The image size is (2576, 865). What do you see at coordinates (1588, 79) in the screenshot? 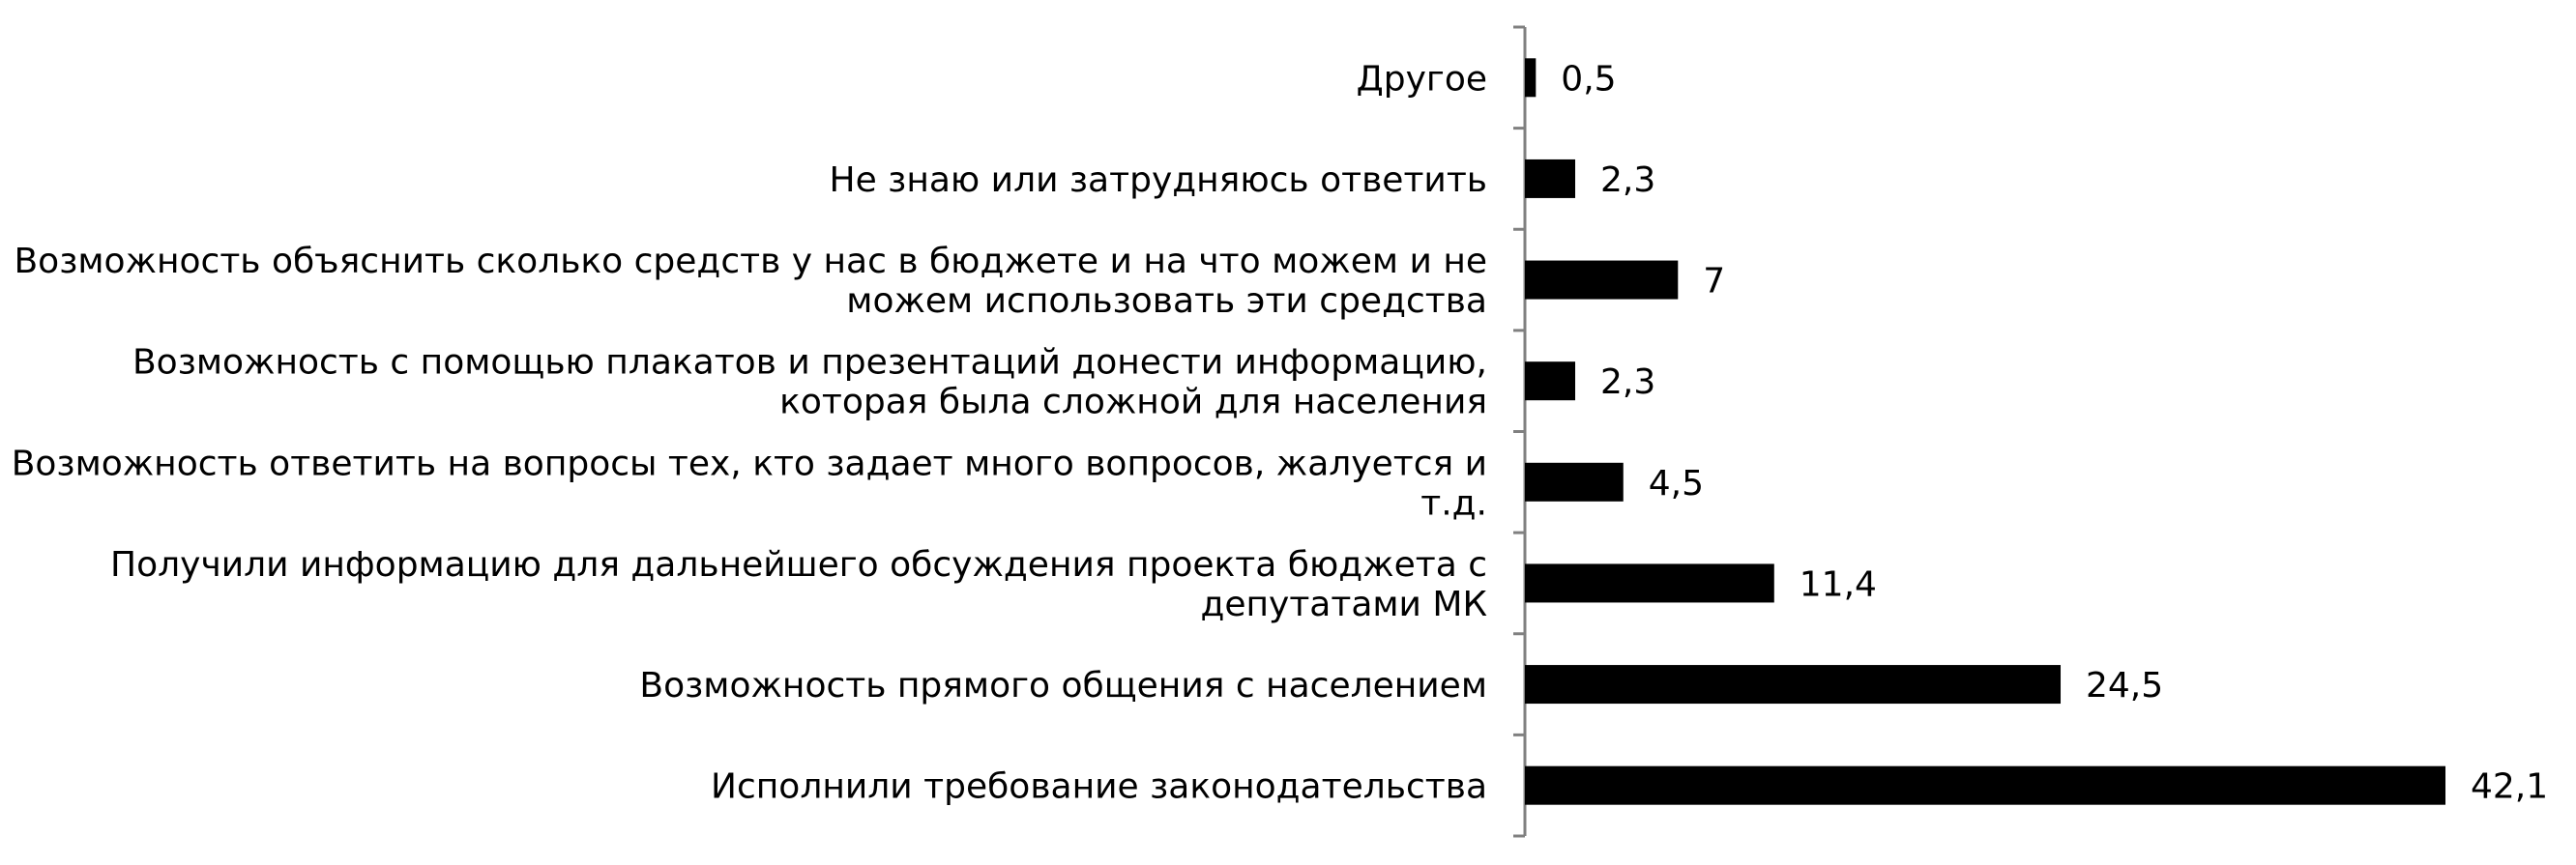
I see `data-label: 0,5` at bounding box center [1588, 79].